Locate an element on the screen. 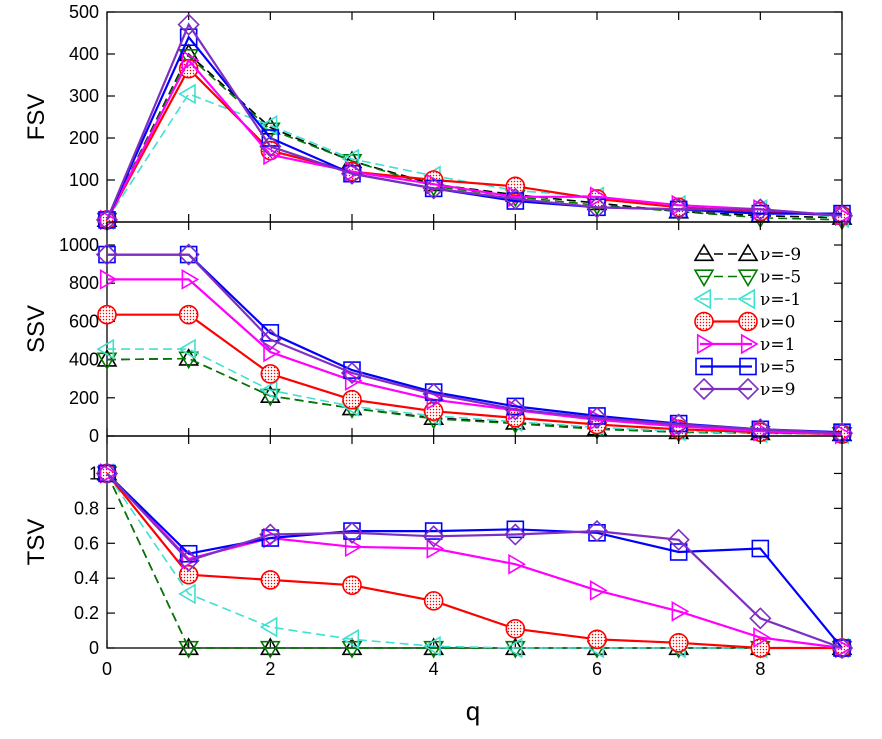 This screenshot has height=739, width=882. legend-item-nu1: ν=1 is located at coordinates (745, 344).